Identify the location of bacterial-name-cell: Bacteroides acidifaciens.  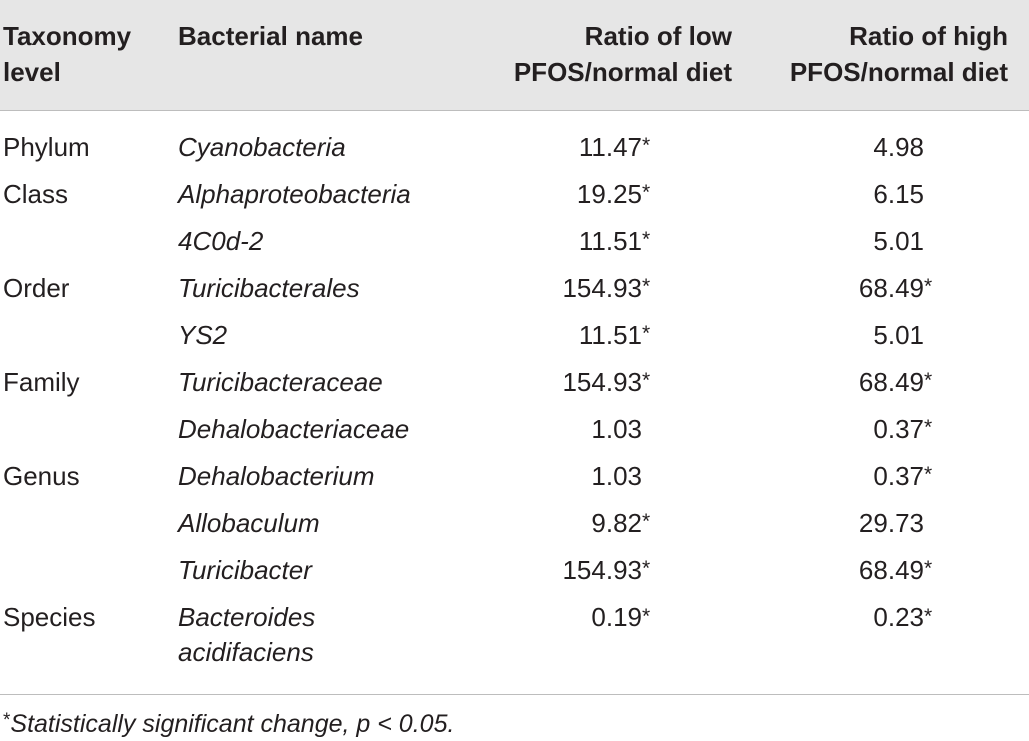
(247, 634).